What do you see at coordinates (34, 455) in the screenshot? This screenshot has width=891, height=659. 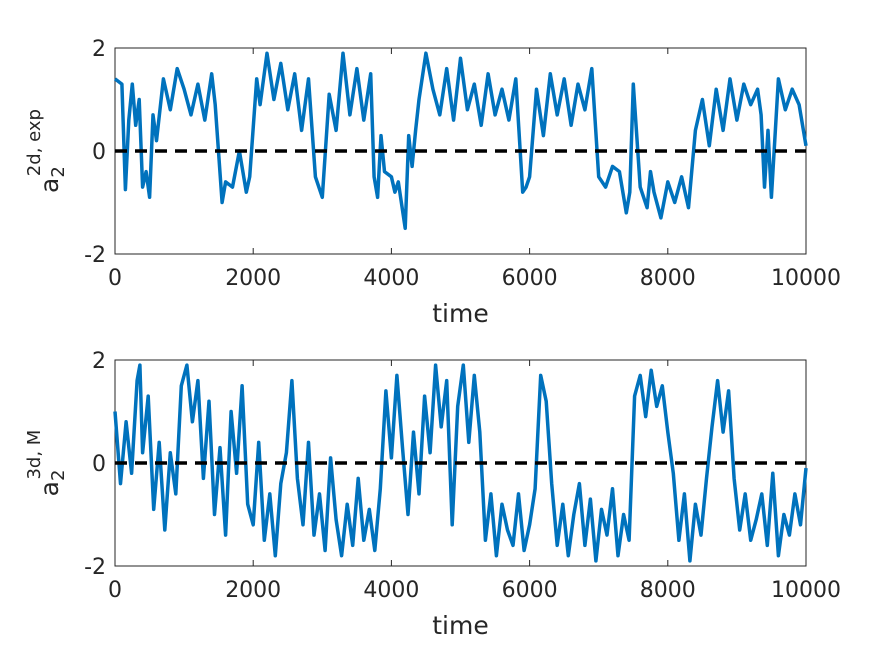 I see `y-label-superscript: 3d, M` at bounding box center [34, 455].